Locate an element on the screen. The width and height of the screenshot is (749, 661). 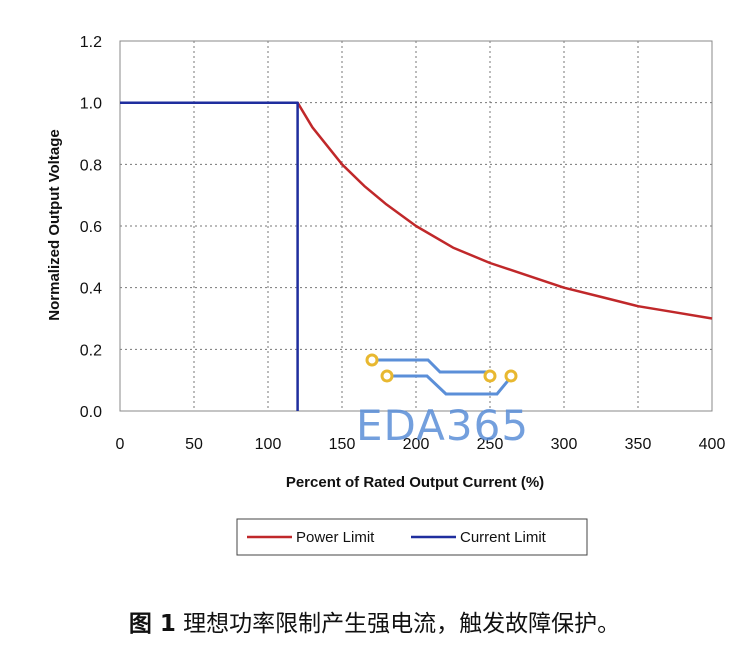
x-tick-label: 150 is located at coordinates (342, 444).